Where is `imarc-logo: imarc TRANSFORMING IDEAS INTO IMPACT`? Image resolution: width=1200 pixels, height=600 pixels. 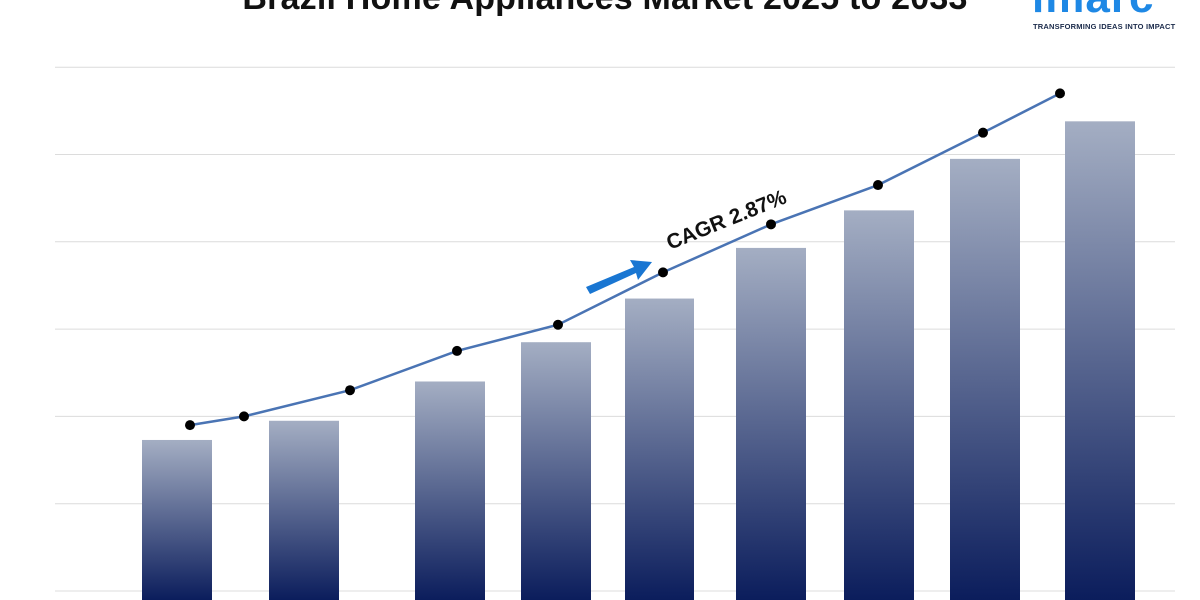
imarc-logo: imarc TRANSFORMING IDEAS INTO IMPACT is located at coordinates (1103, 18).